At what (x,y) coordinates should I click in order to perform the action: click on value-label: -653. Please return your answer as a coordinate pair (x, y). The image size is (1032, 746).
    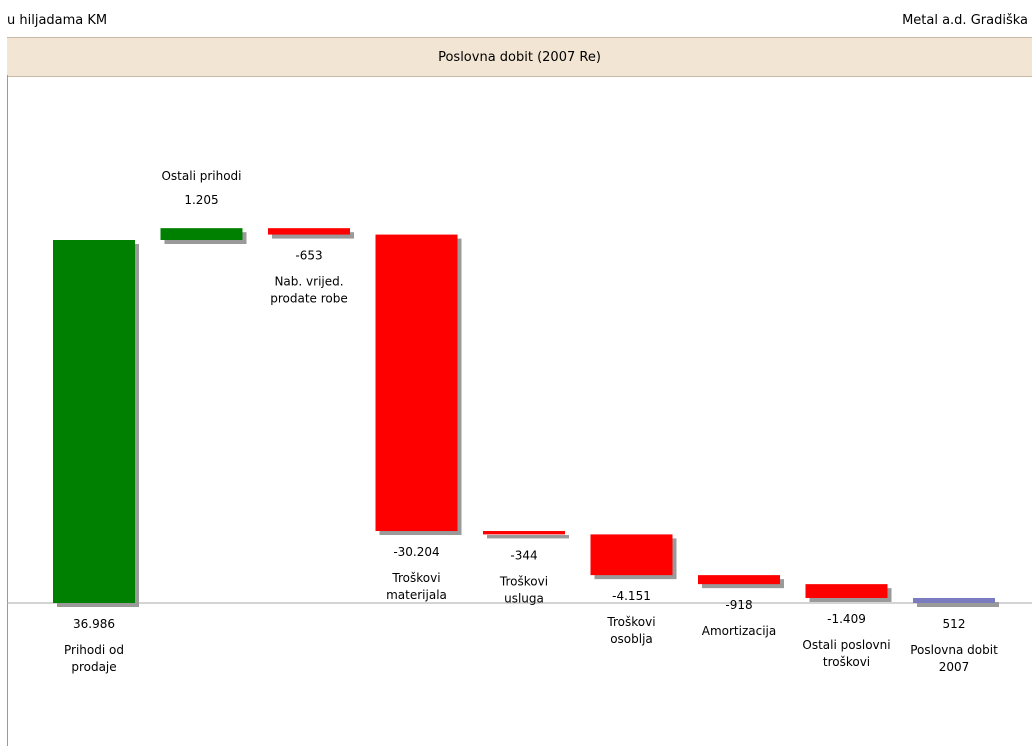
    Looking at the image, I should click on (308, 256).